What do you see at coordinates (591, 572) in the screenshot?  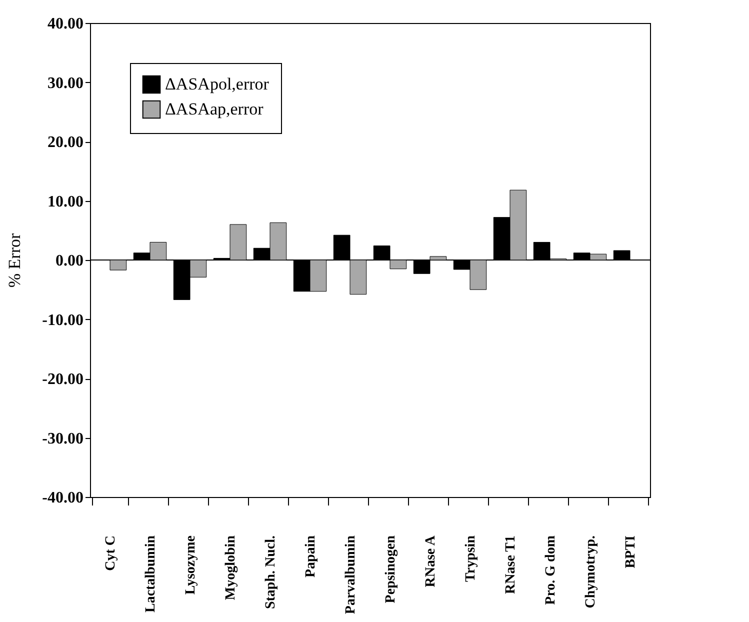 I see `x-tick-label: Chymotryp.` at bounding box center [591, 572].